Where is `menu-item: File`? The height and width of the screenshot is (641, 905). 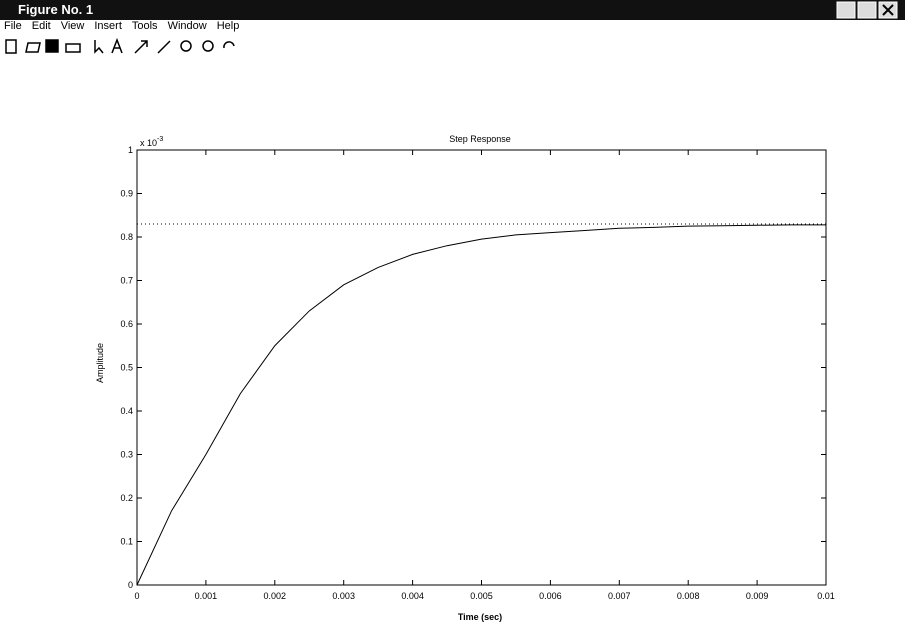
menu-item: File is located at coordinates (13, 26).